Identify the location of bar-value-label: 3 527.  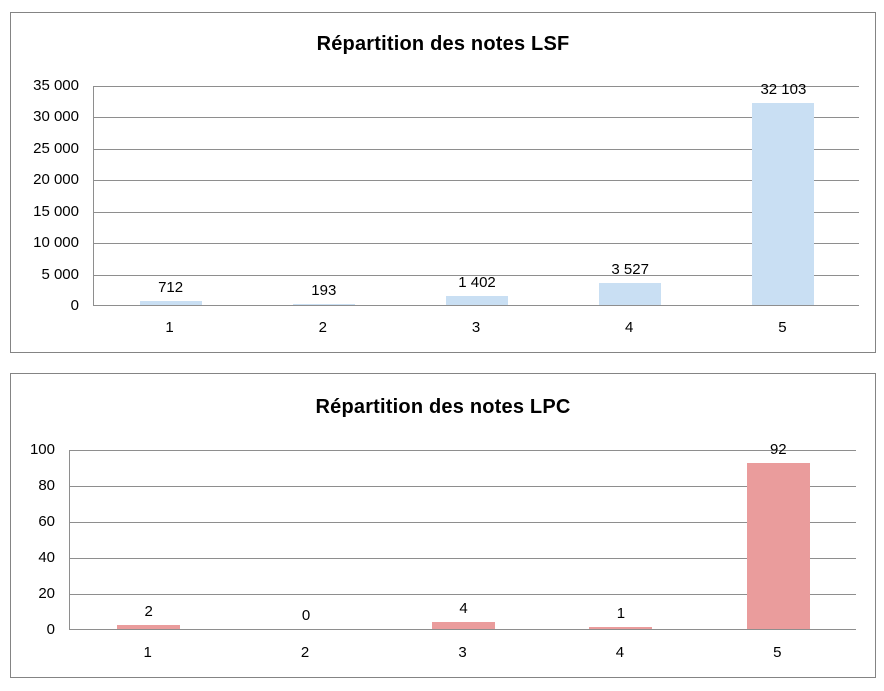
(630, 269).